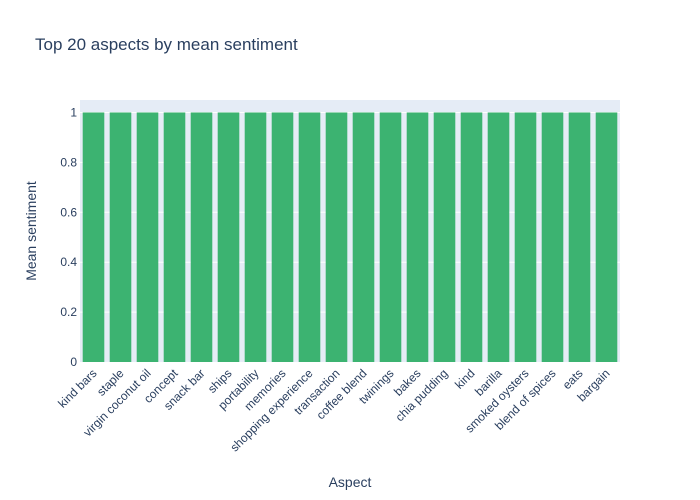  What do you see at coordinates (73, 362) in the screenshot?
I see `y-tick-label: 0` at bounding box center [73, 362].